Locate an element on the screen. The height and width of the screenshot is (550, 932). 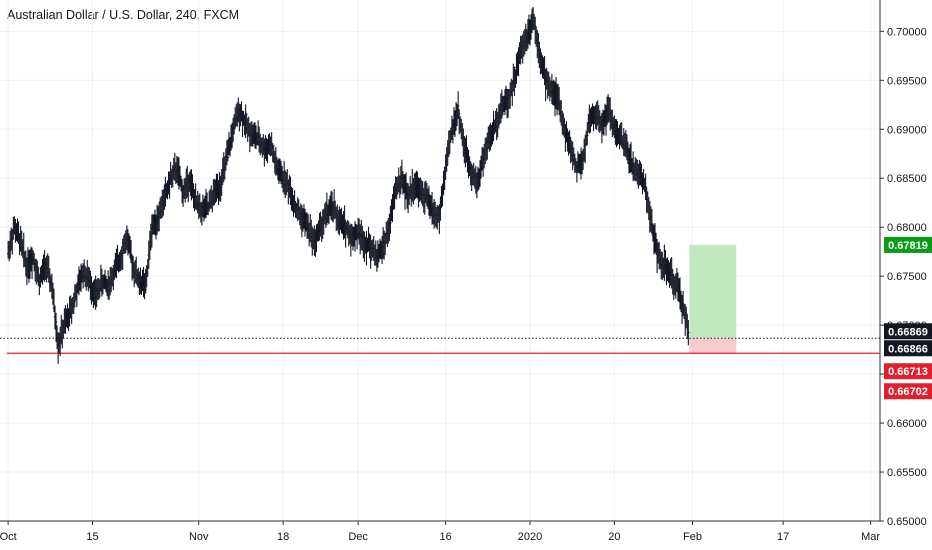
current-price-label-bg is located at coordinates (908, 331).